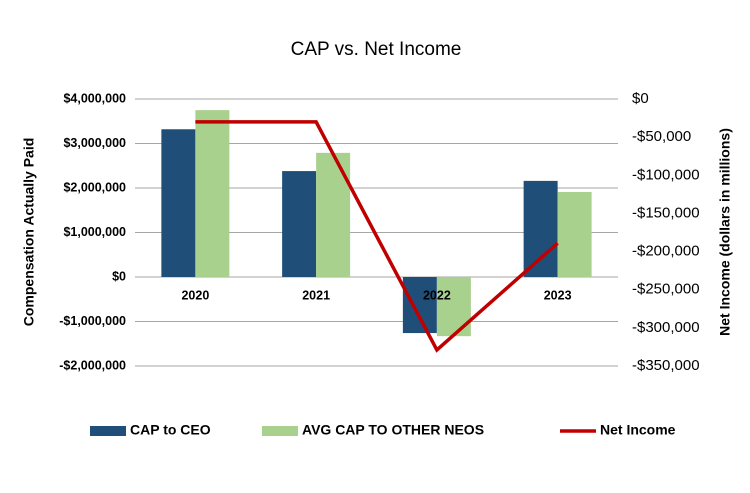 The image size is (750, 493). Describe the element at coordinates (29, 232) in the screenshot. I see `y-axis-label: Compensation Actually Paid` at that location.